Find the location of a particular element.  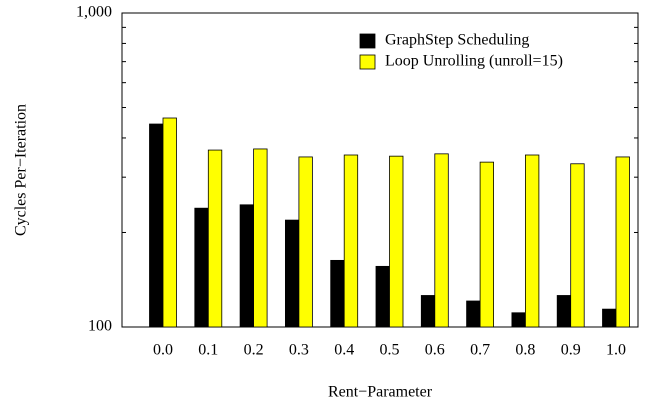

x-tick-label: 0.0 is located at coordinates (163, 350).